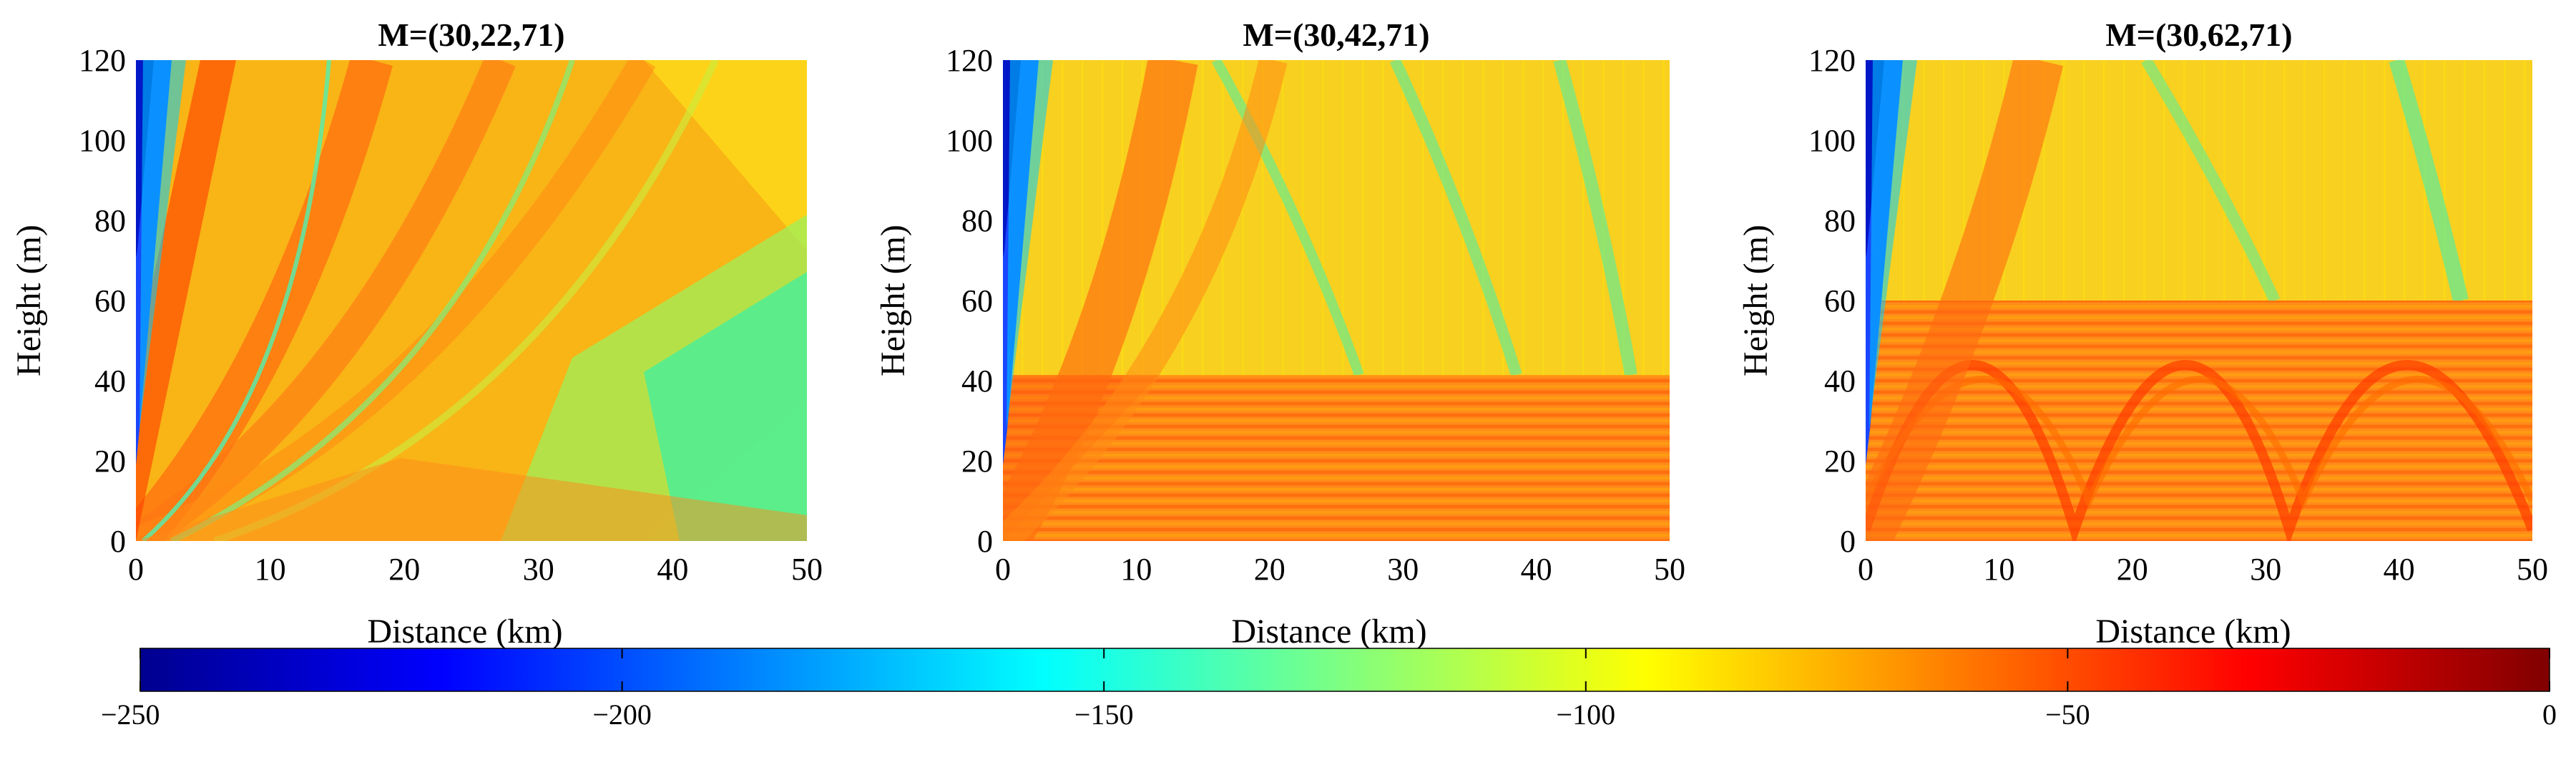 This screenshot has height=765, width=2576. Describe the element at coordinates (2067, 714) in the screenshot. I see `colorbar-tick-label: −50` at that location.